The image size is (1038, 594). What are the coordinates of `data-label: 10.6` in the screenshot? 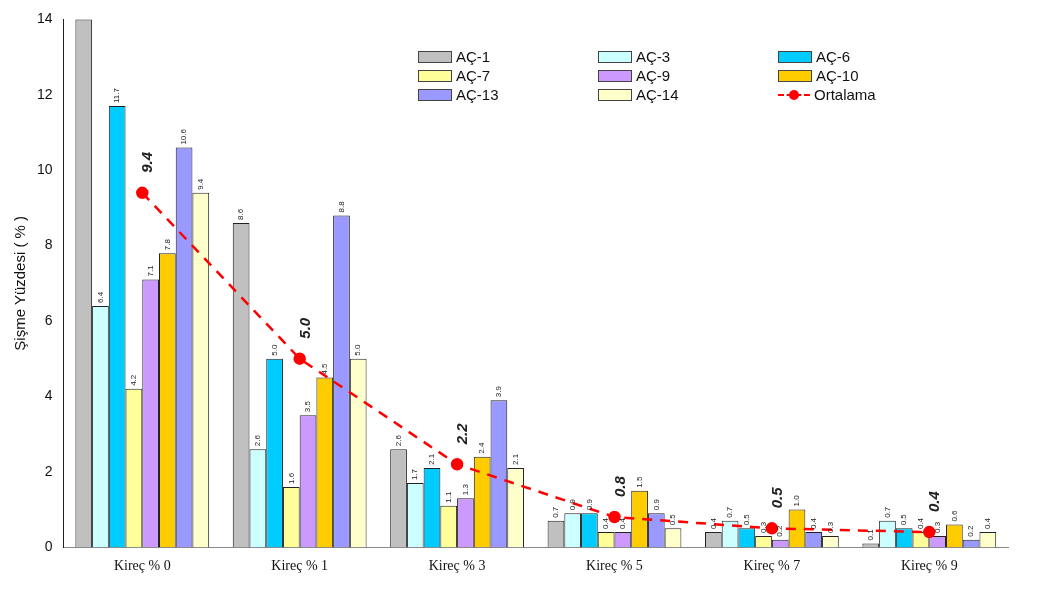 It's located at (184, 136).